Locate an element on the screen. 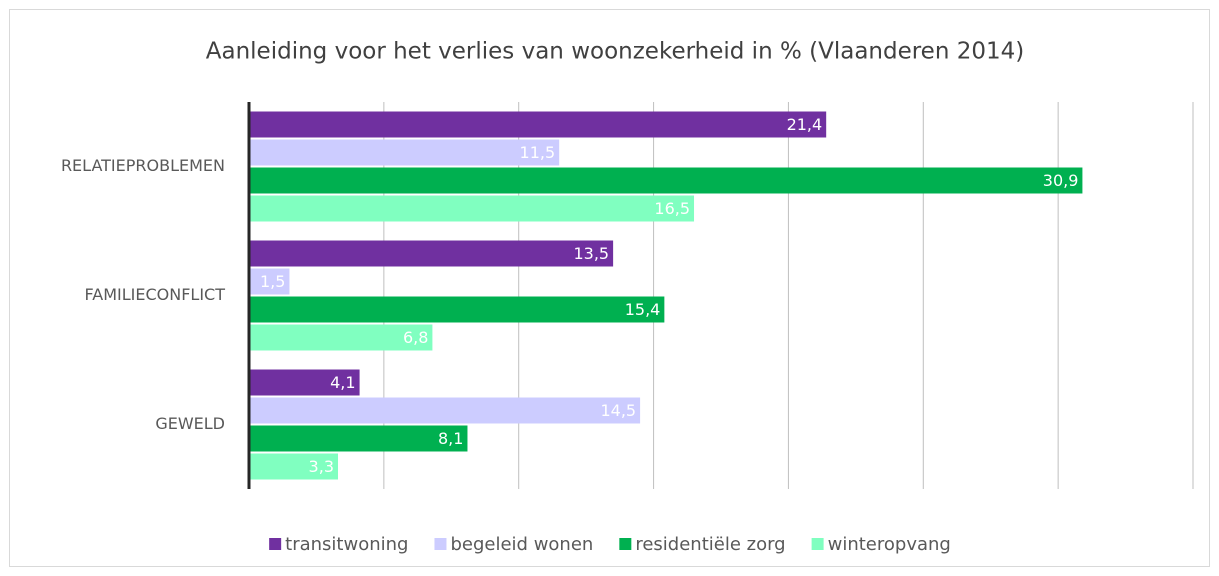 This screenshot has width=1219, height=576. data-label: 30,9 is located at coordinates (1061, 180).